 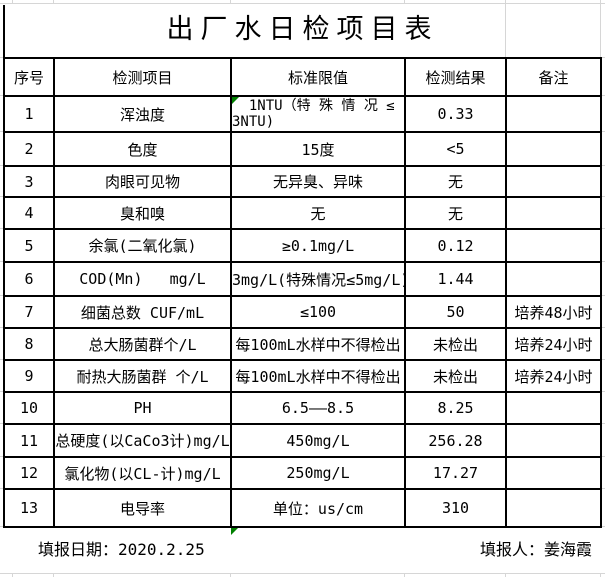 I want to click on table-row: 8 总大肠菌群个/L 每100mL水样中不得检出 未检出 培养24小时, so click(x=302, y=344).